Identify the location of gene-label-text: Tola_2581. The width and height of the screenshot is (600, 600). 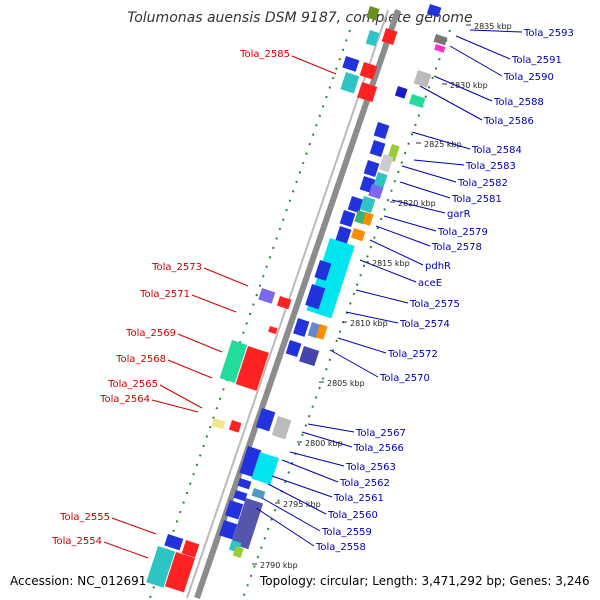
(476, 199).